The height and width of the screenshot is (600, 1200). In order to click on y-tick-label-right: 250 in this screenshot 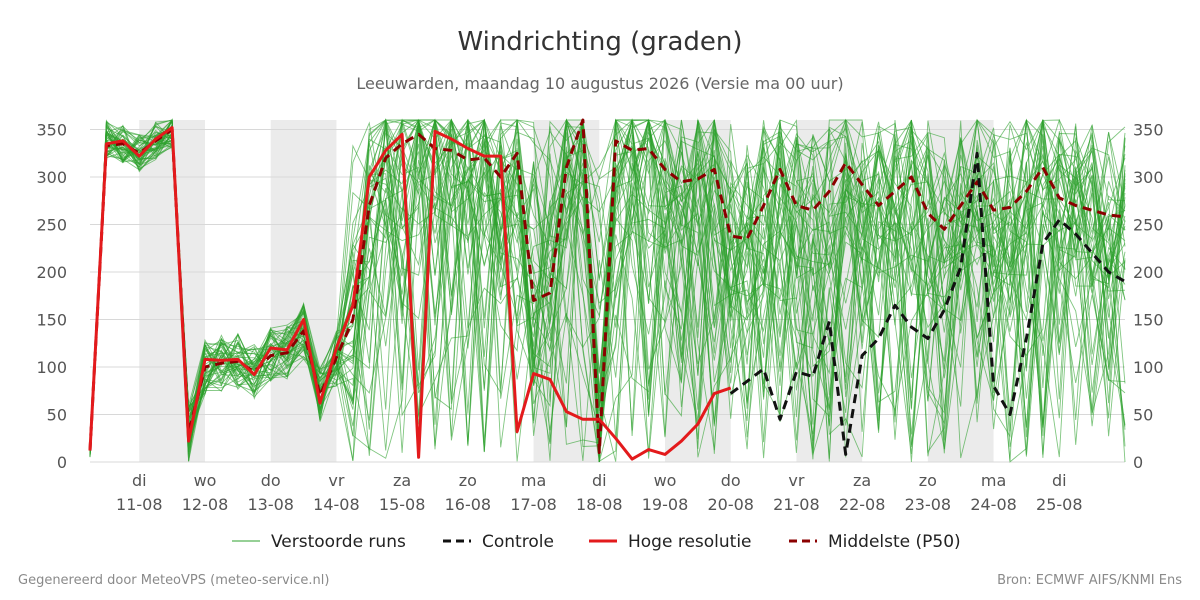, I will do `click(1148, 225)`.